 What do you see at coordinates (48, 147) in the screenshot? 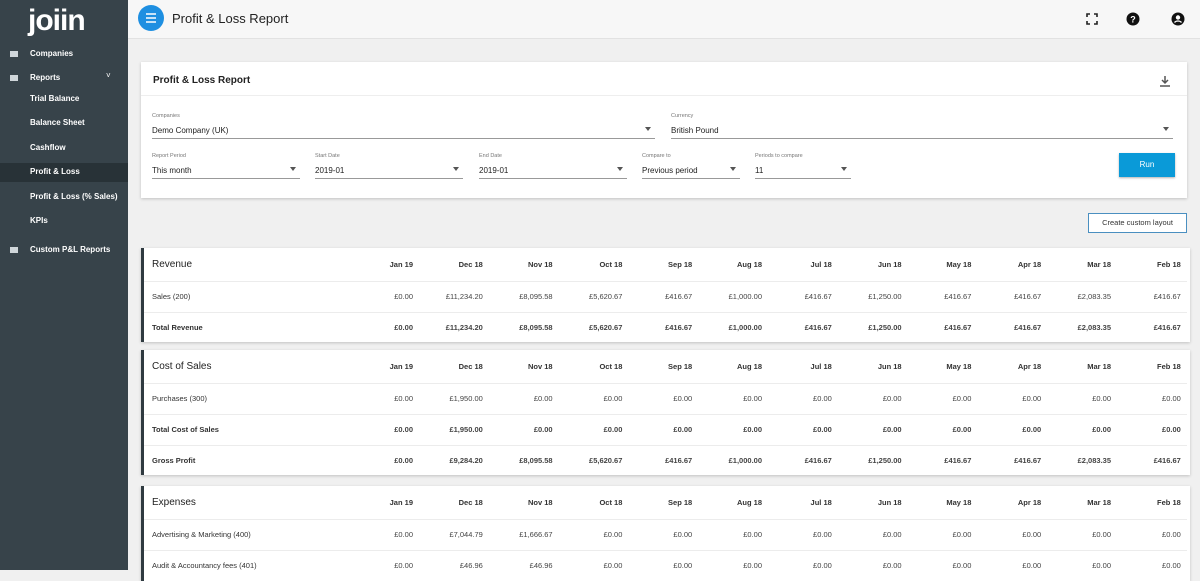
I see `nav-item: Cashflow` at bounding box center [48, 147].